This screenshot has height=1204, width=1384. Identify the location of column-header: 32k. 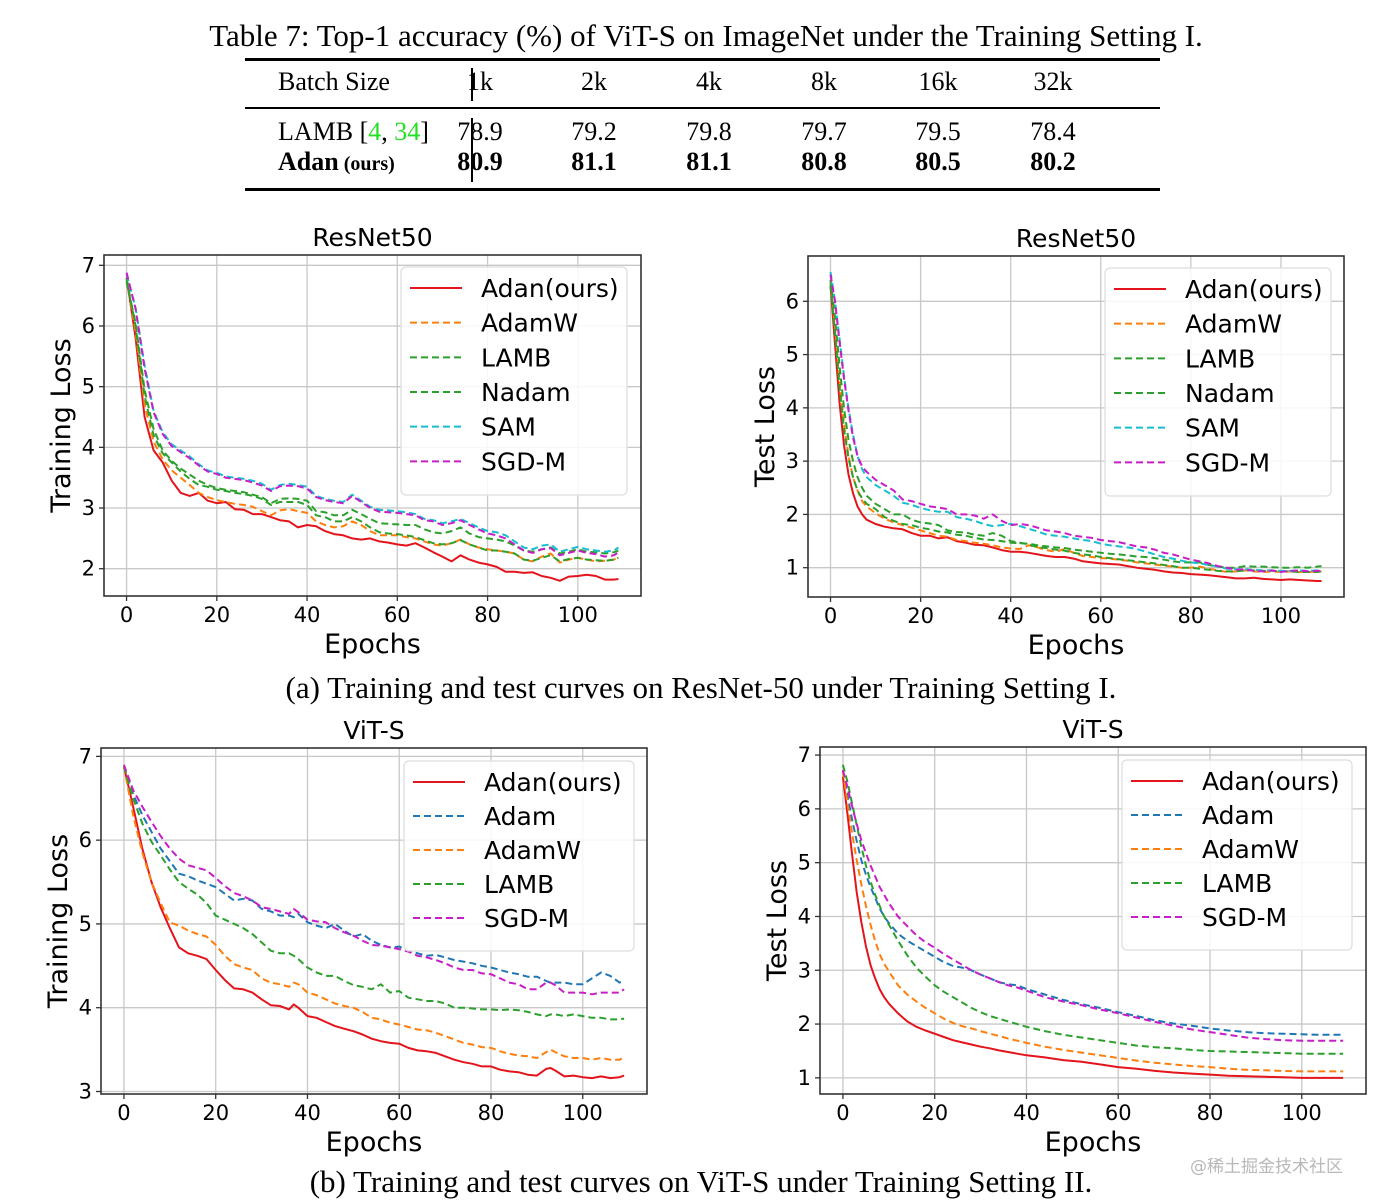
(1053, 81).